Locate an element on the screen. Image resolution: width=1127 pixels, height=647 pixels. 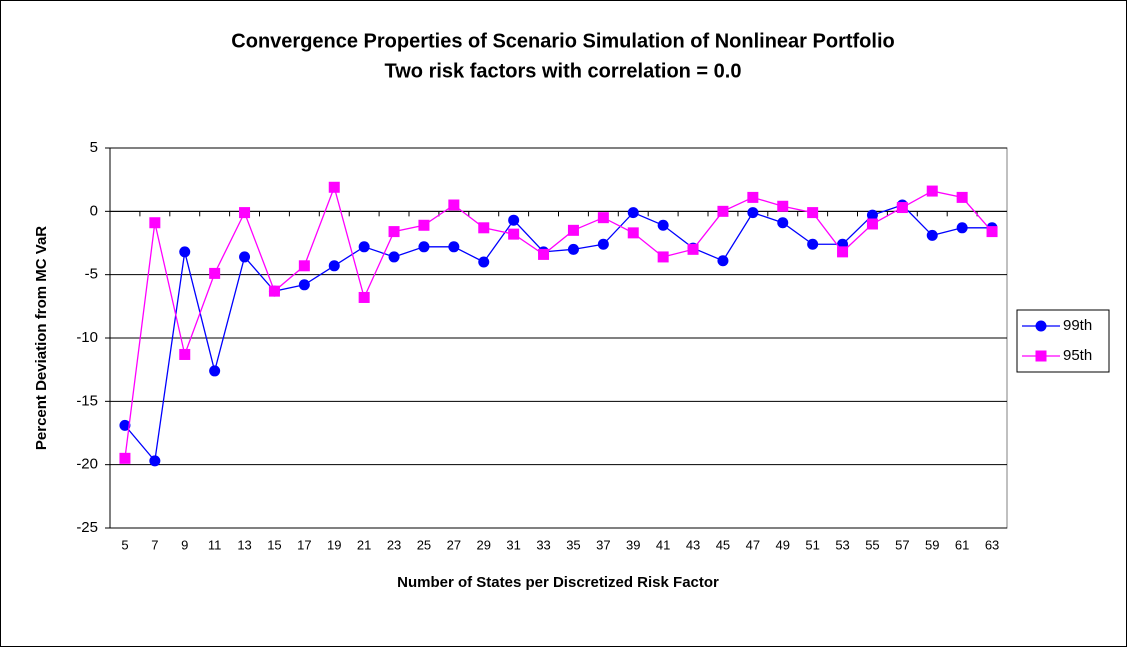
legend-label: 99th is located at coordinates (1077, 325).